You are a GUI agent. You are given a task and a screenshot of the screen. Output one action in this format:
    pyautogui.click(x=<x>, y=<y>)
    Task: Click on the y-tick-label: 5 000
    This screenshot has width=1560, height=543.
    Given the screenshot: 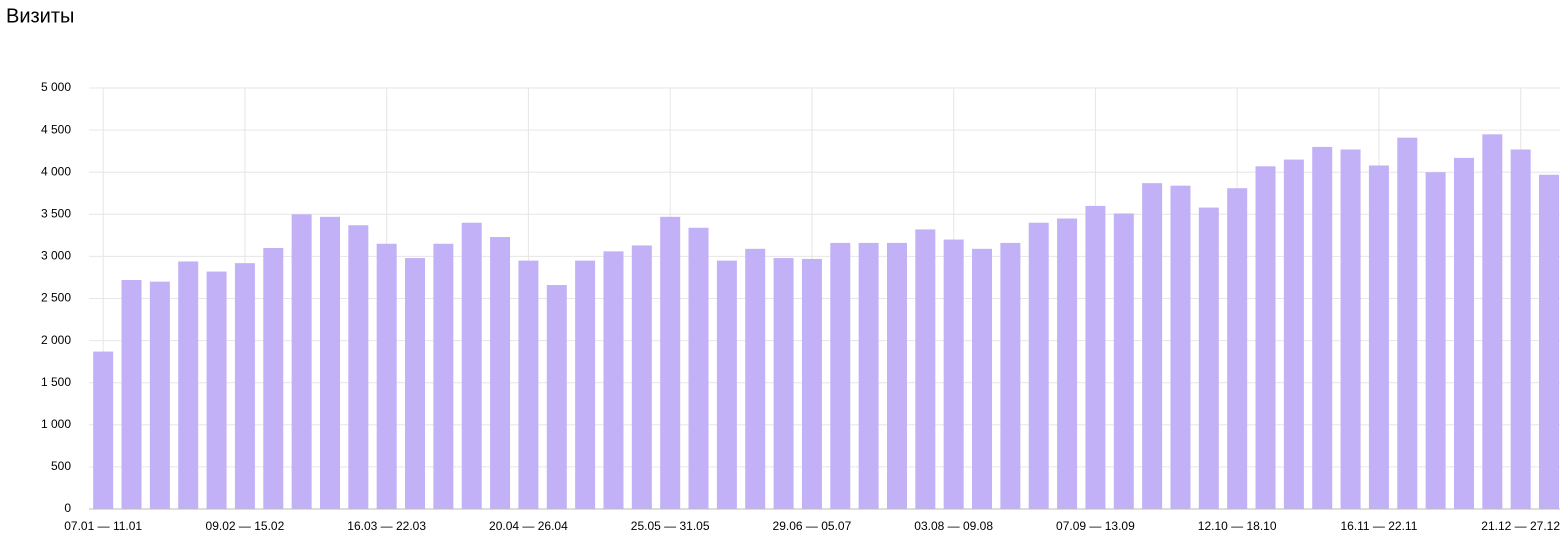 What is the action you would take?
    pyautogui.click(x=56, y=87)
    